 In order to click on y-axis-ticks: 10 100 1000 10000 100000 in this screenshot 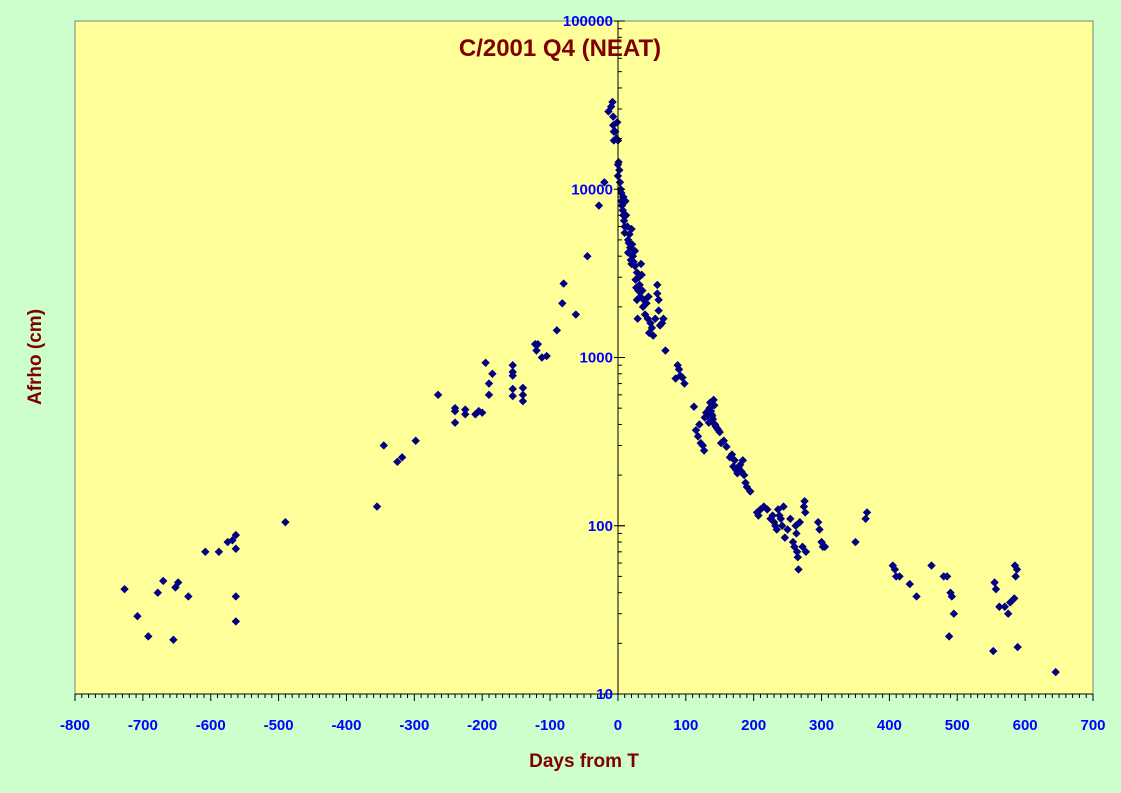, I will do `click(594, 358)`.